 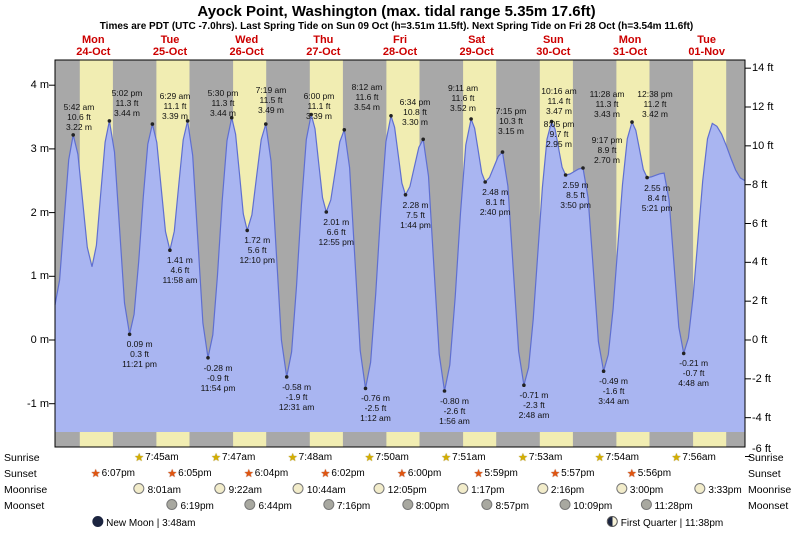 What do you see at coordinates (175, 106) in the screenshot?
I see `tide-annotation-high: 6:29 am 11.1 ft 3.39 m` at bounding box center [175, 106].